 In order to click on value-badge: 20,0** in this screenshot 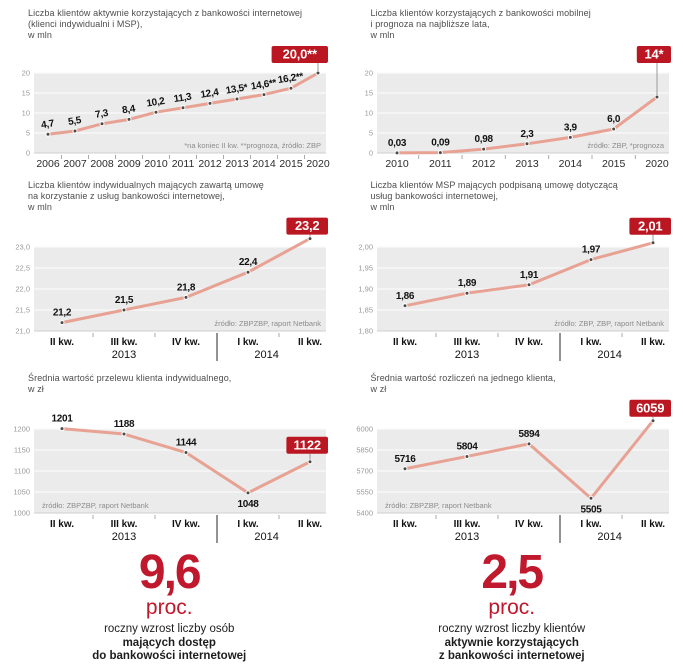, I will do `click(299, 54)`.